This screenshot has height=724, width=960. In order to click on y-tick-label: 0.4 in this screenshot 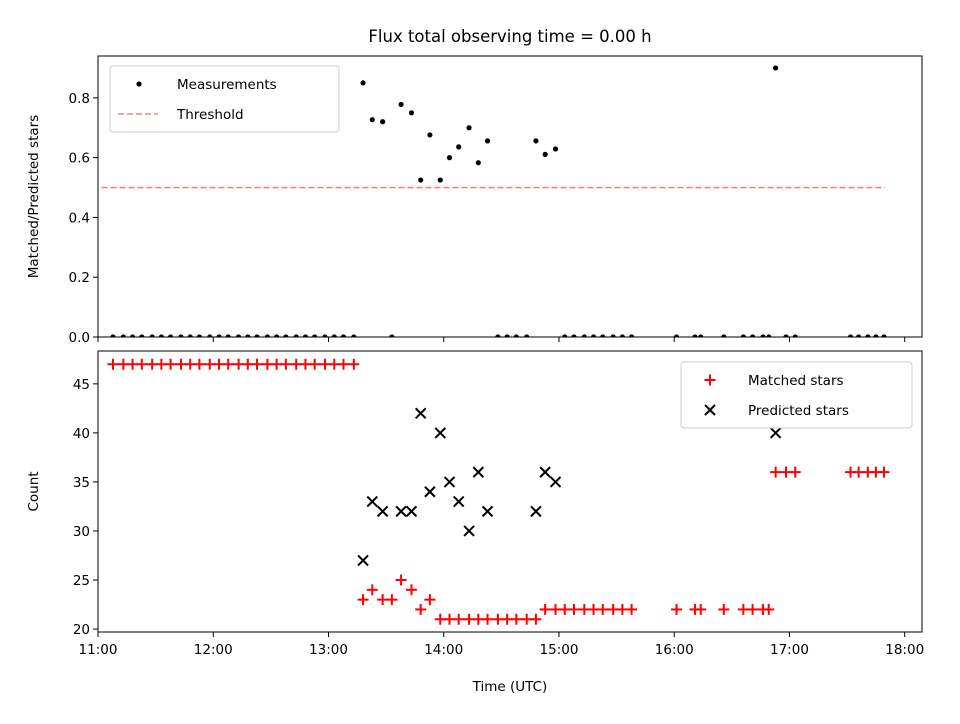, I will do `click(79, 218)`.